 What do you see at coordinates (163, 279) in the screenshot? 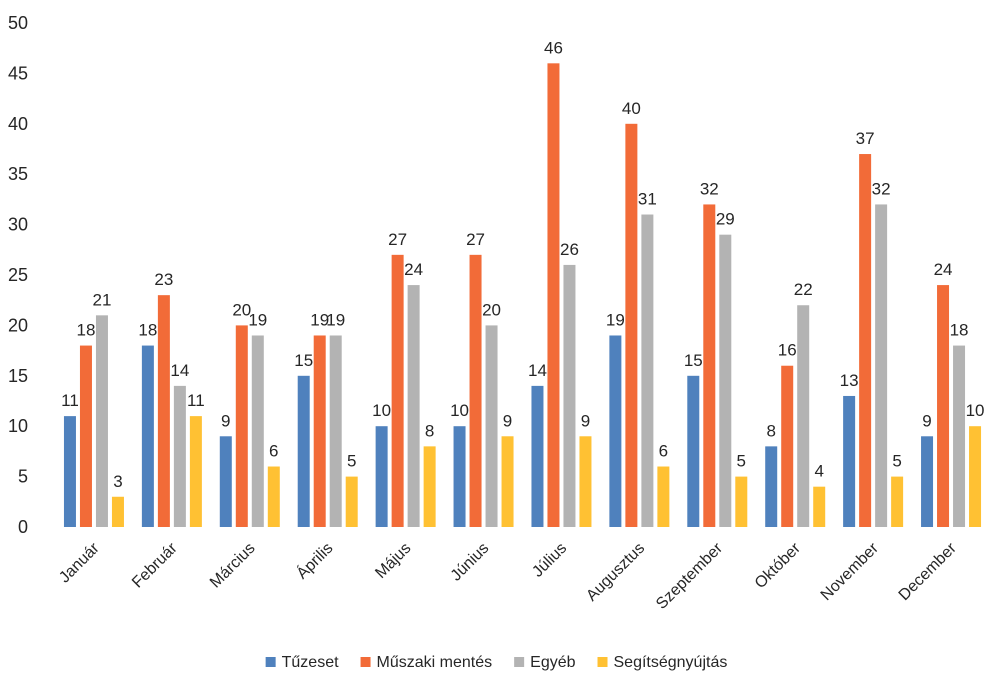
I see `data-label: 23` at bounding box center [163, 279].